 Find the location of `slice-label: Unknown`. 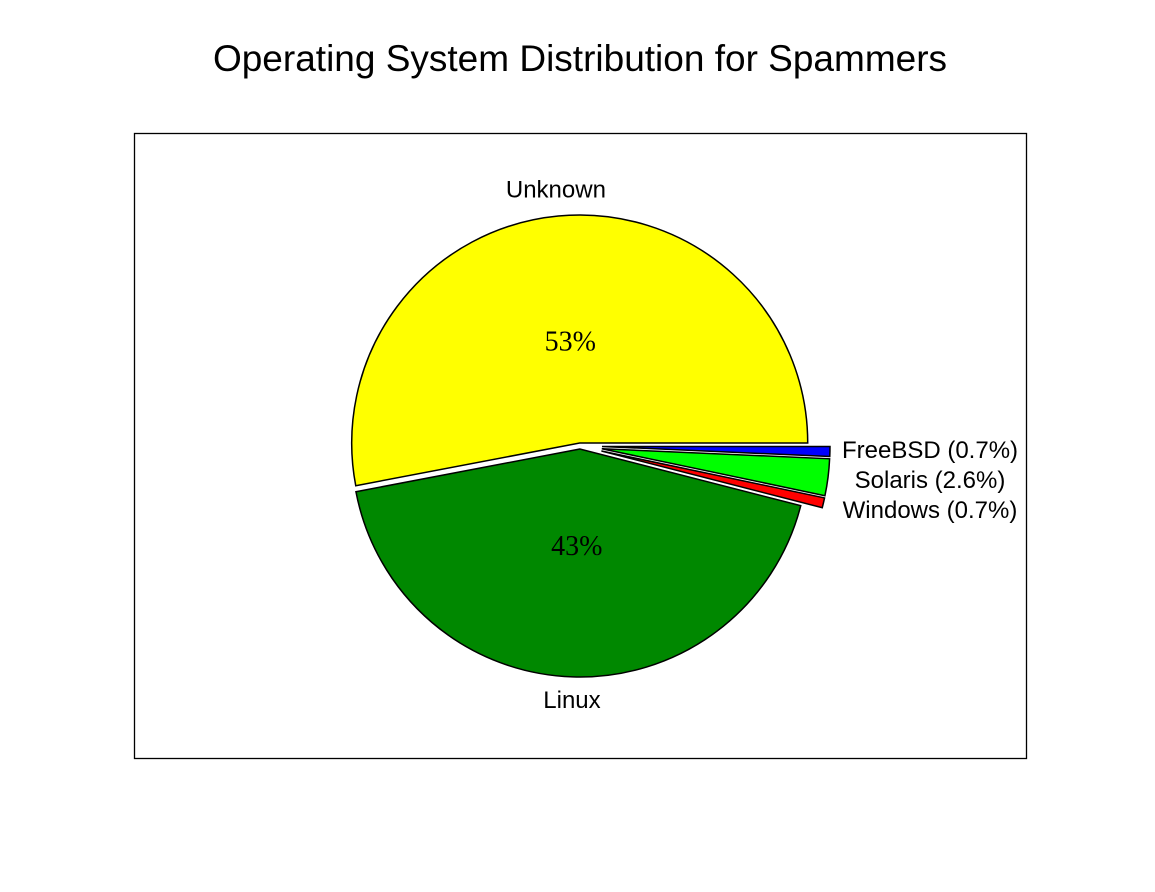

slice-label: Unknown is located at coordinates (556, 189).